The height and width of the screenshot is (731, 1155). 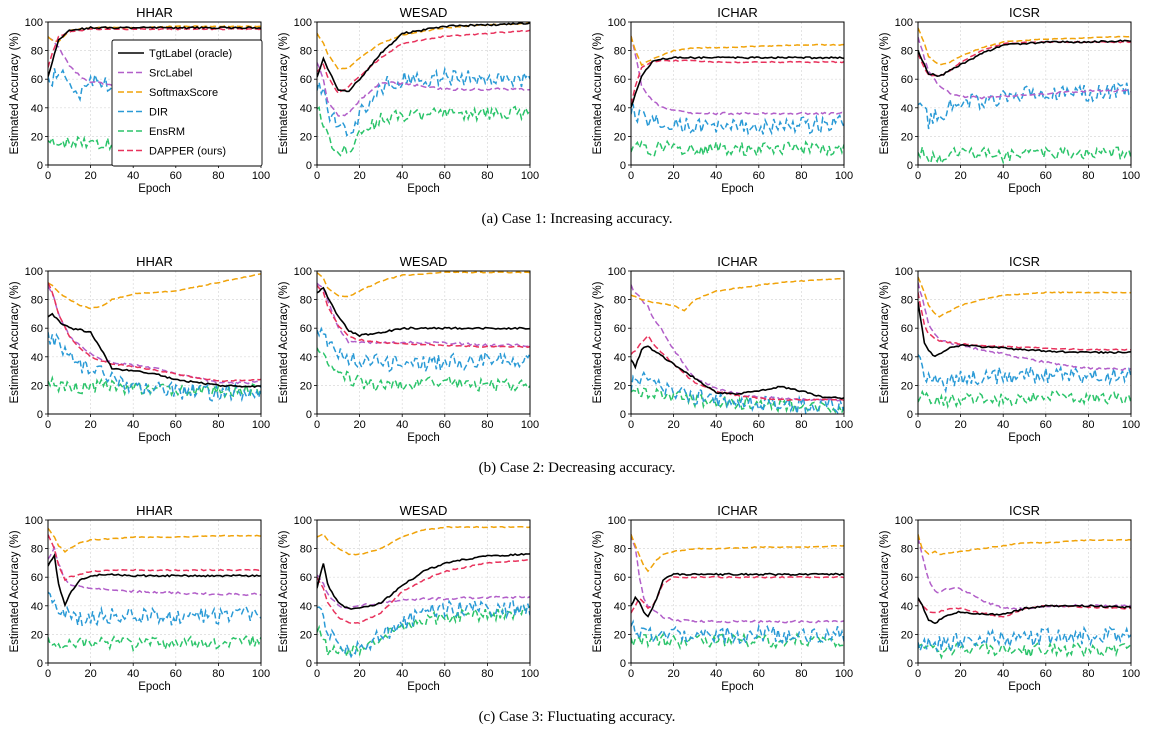 I want to click on legend-label-ensrm: EnsRM, so click(x=167, y=132).